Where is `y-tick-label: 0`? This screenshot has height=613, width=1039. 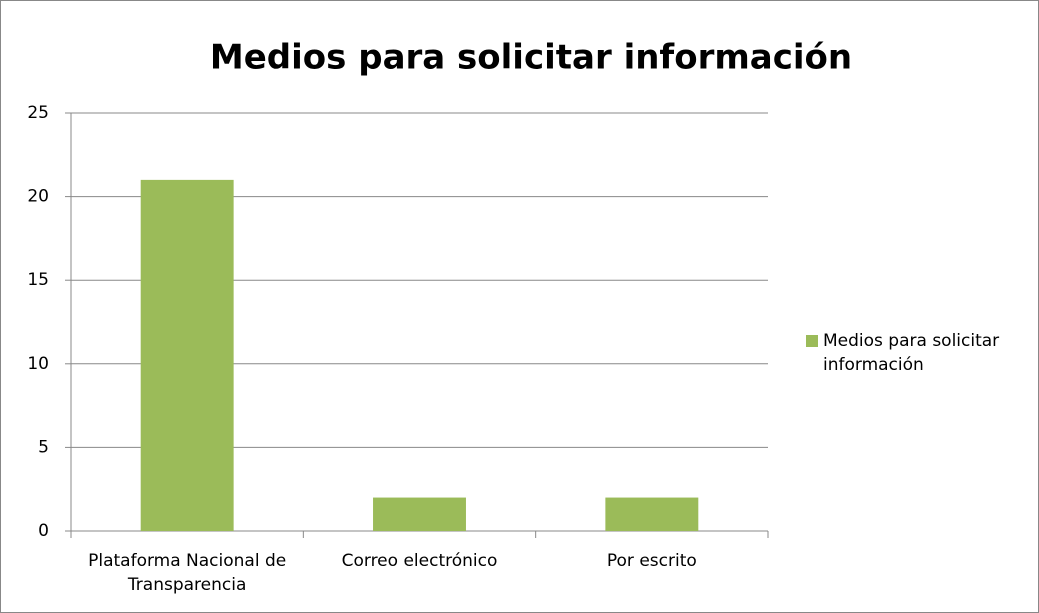
y-tick-label: 0 is located at coordinates (43, 531).